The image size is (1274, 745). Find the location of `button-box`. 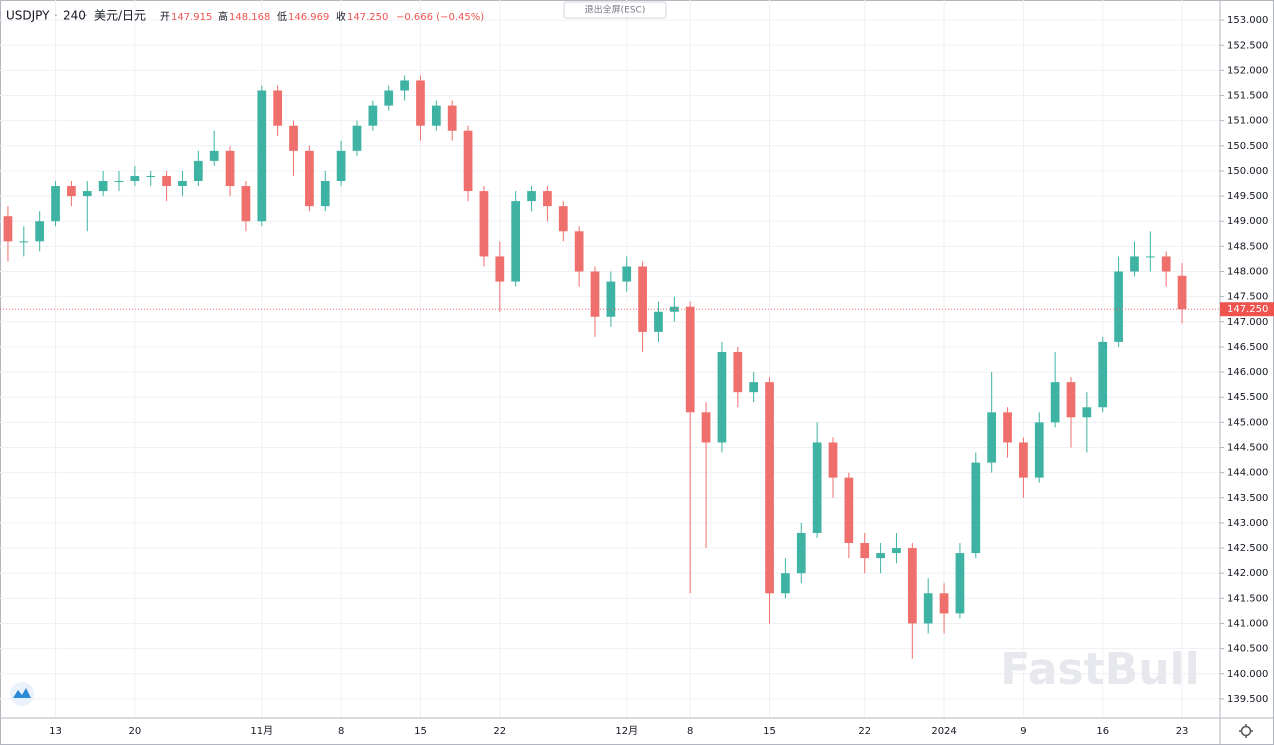

button-box is located at coordinates (615, 10).